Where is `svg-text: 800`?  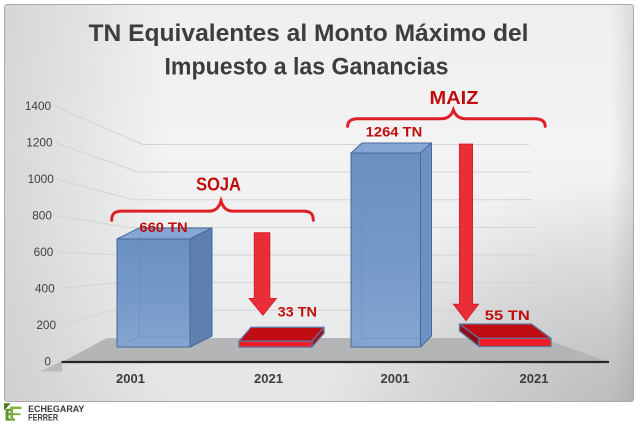 svg-text: 800 is located at coordinates (42, 215).